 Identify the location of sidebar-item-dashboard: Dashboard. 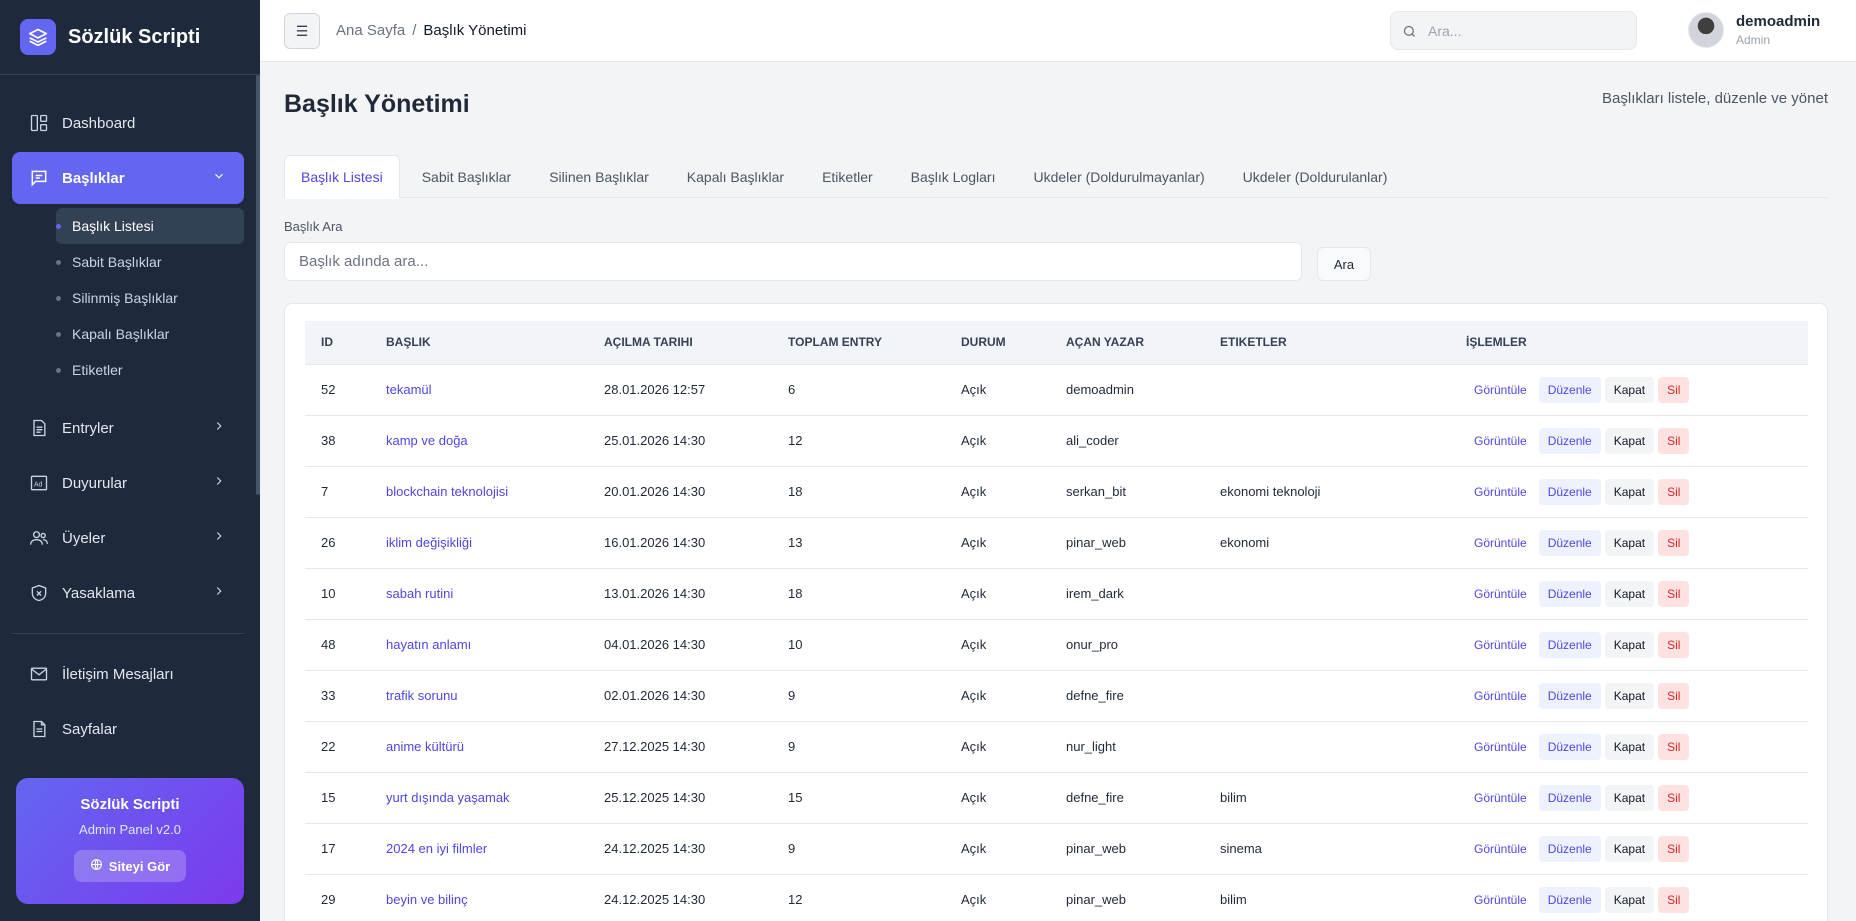
(128, 123).